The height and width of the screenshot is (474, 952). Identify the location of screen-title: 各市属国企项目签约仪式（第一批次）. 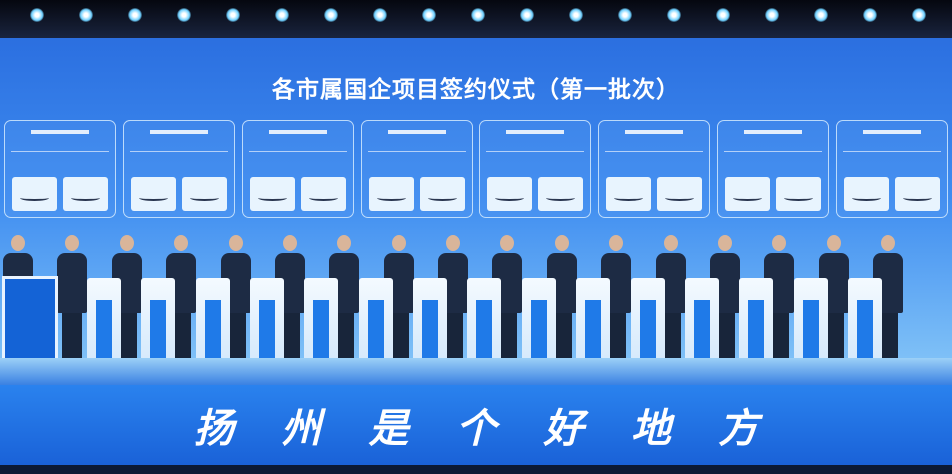
(476, 90).